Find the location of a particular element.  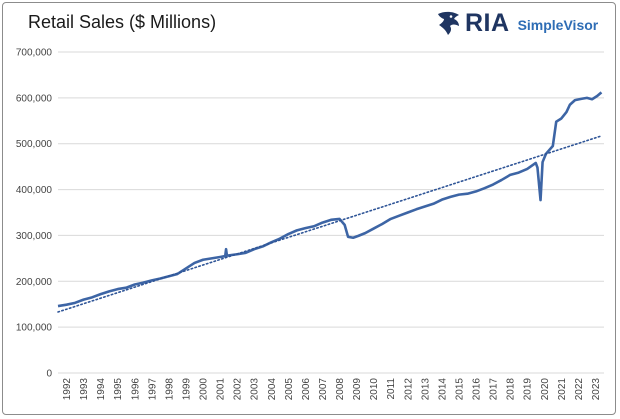

x-tick-label: 2020 is located at coordinates (545, 389).